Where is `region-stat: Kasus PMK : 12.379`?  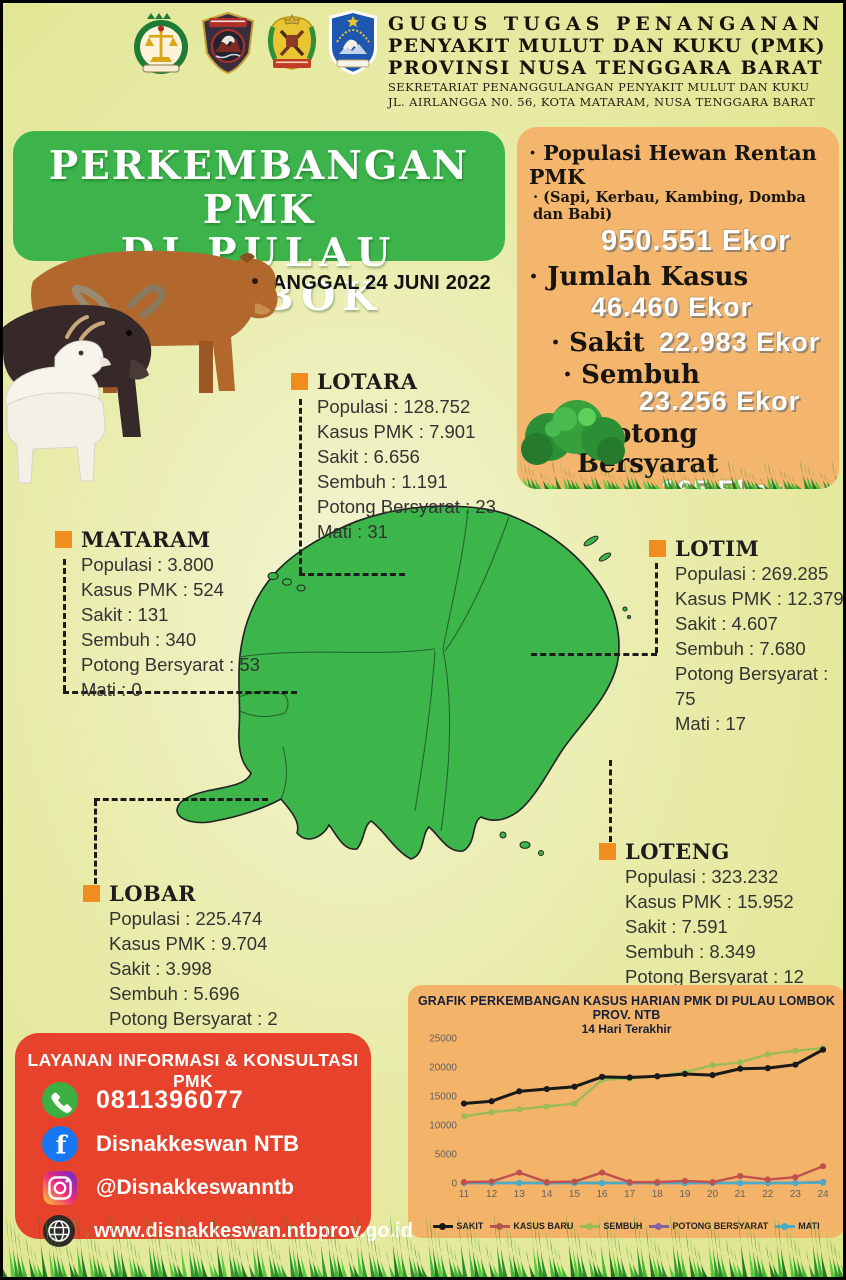
region-stat: Kasus PMK : 12.379 is located at coordinates (759, 598).